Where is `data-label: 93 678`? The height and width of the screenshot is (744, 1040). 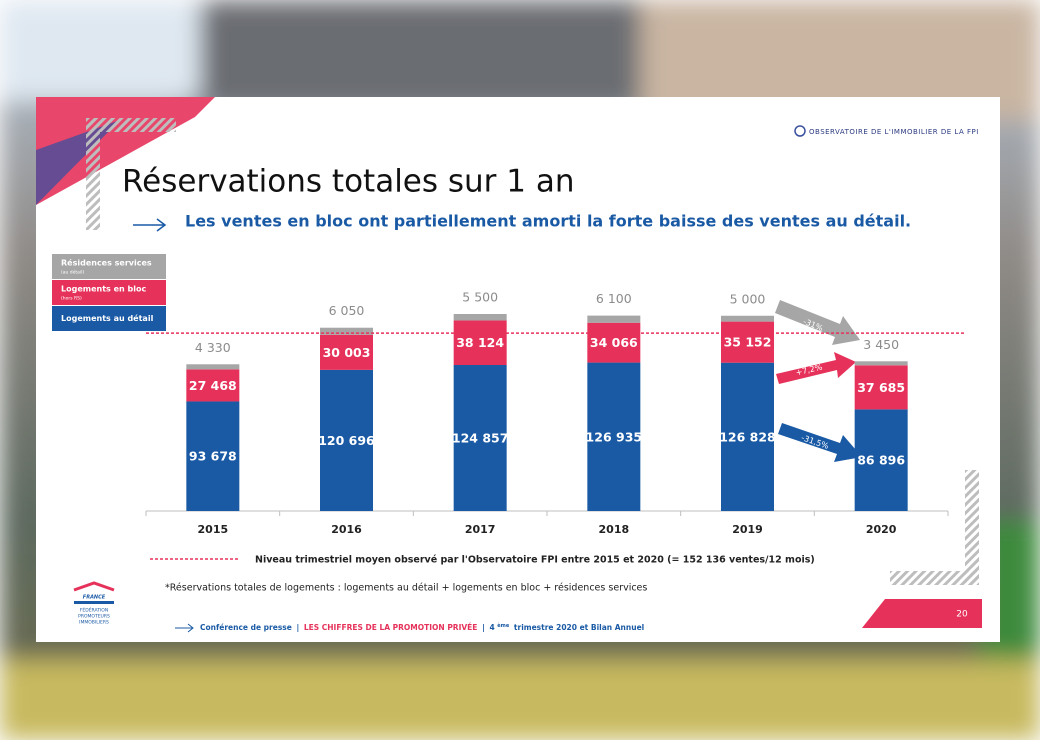
data-label: 93 678 is located at coordinates (213, 456).